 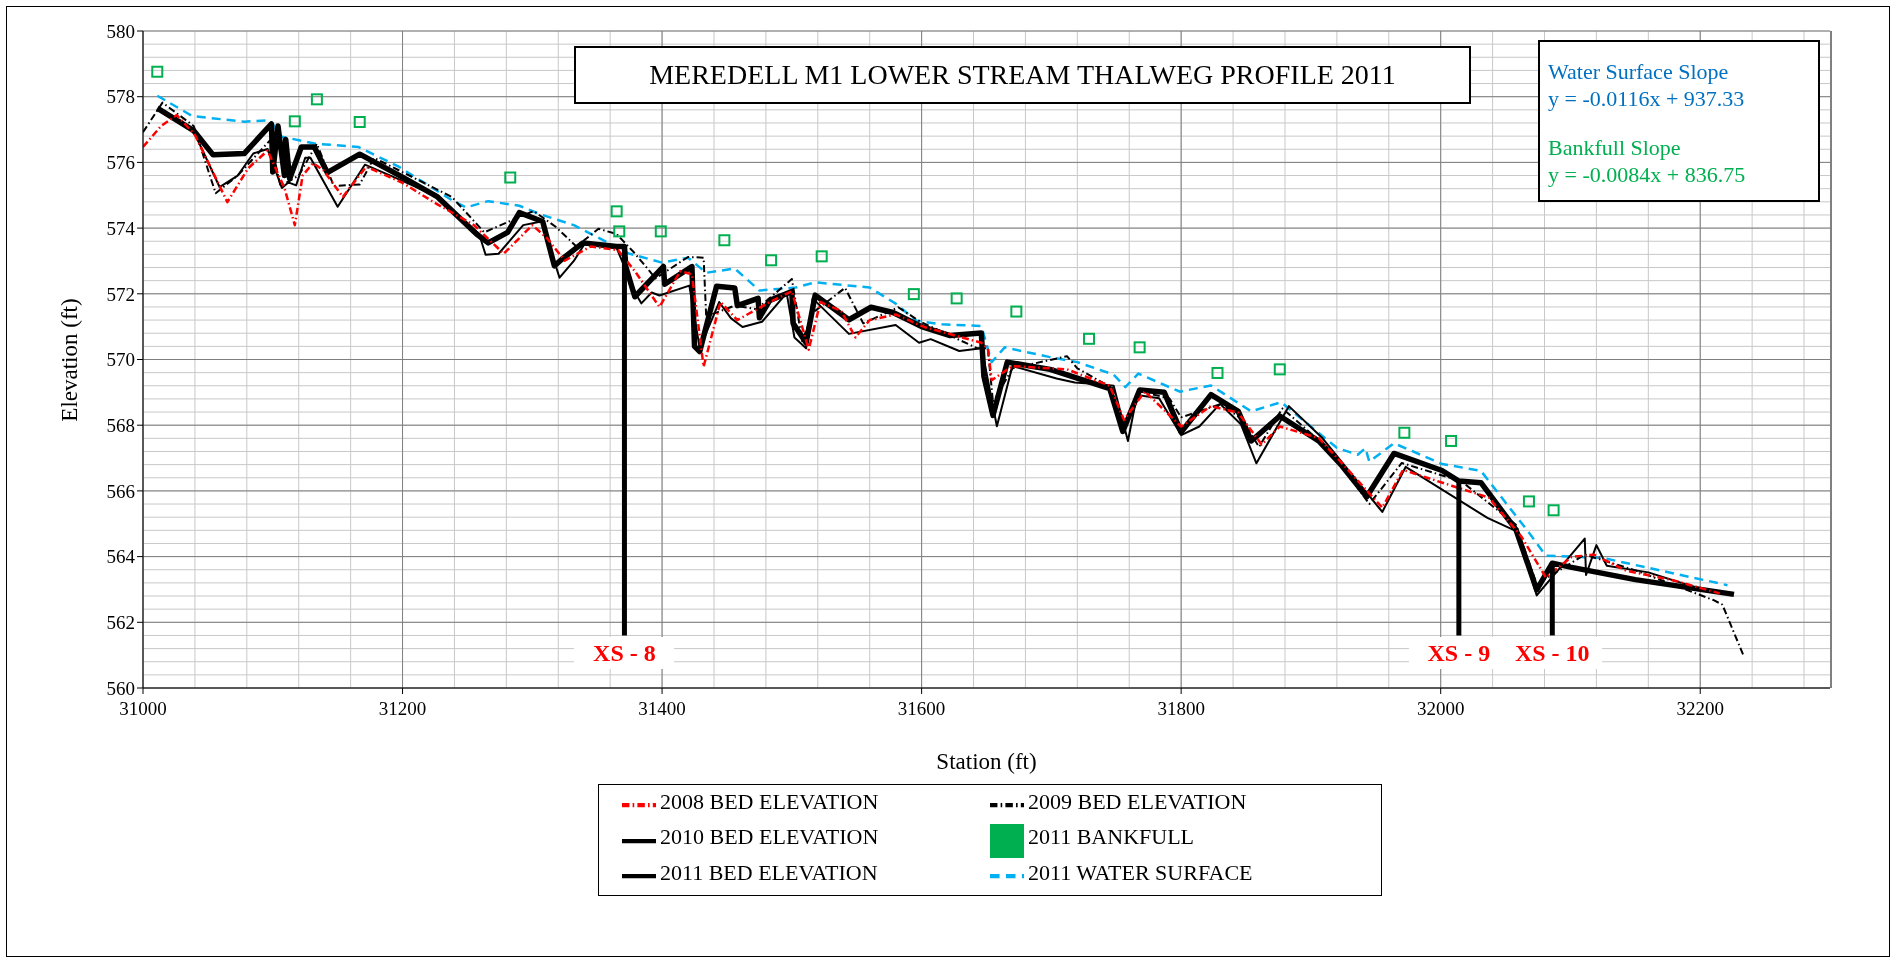 What do you see at coordinates (1639, 71) in the screenshot?
I see `annotation: Water Surface Slope` at bounding box center [1639, 71].